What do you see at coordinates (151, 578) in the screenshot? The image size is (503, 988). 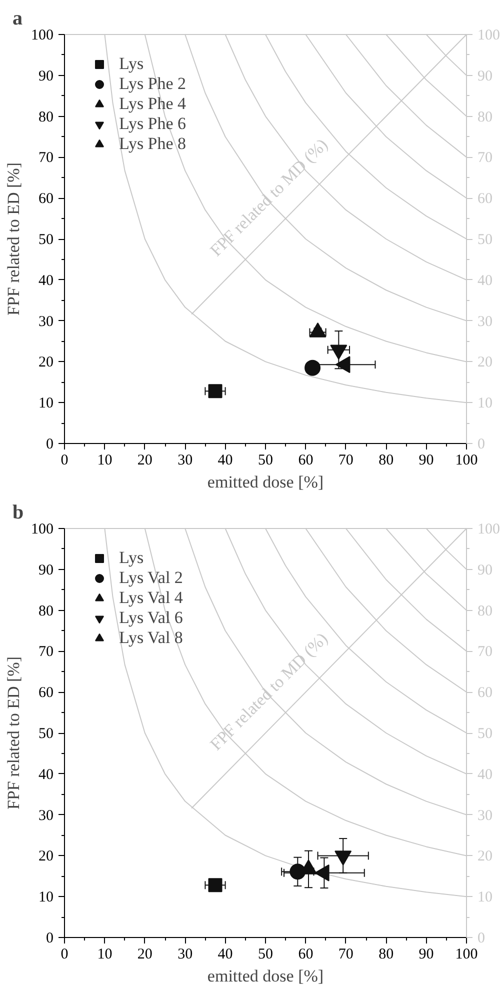 I see `legend-label: Lys Val 2` at bounding box center [151, 578].